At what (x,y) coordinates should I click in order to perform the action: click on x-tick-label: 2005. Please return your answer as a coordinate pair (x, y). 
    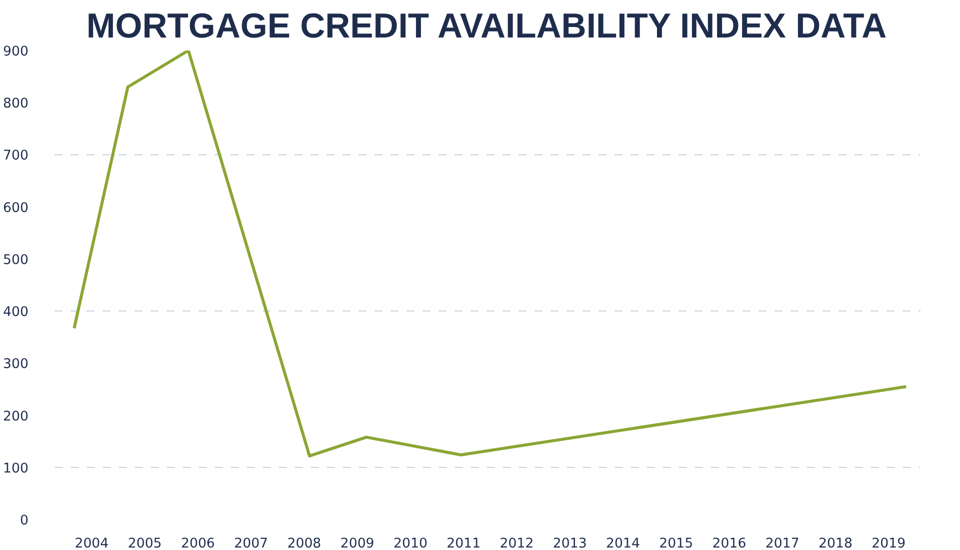
    Looking at the image, I should click on (145, 543).